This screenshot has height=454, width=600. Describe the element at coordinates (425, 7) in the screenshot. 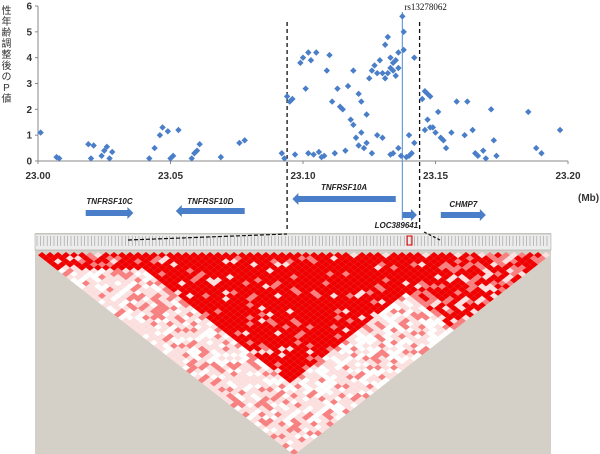

I see `top-snp-label: rs13278062` at that location.